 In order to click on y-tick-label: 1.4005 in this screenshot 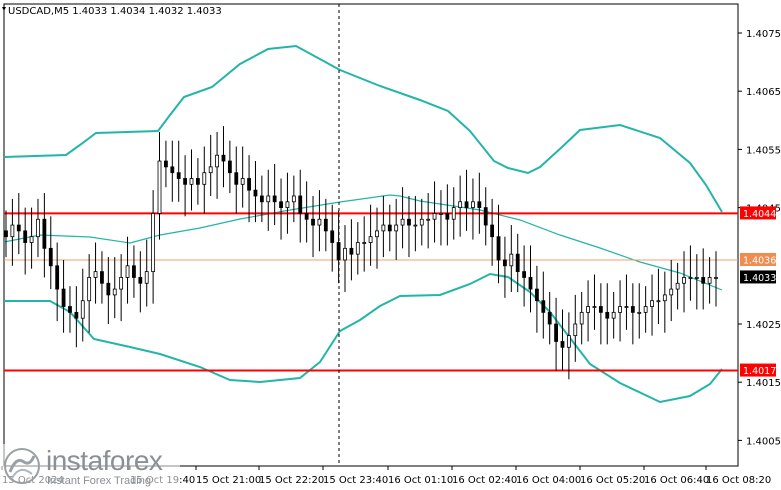, I will do `click(763, 441)`.